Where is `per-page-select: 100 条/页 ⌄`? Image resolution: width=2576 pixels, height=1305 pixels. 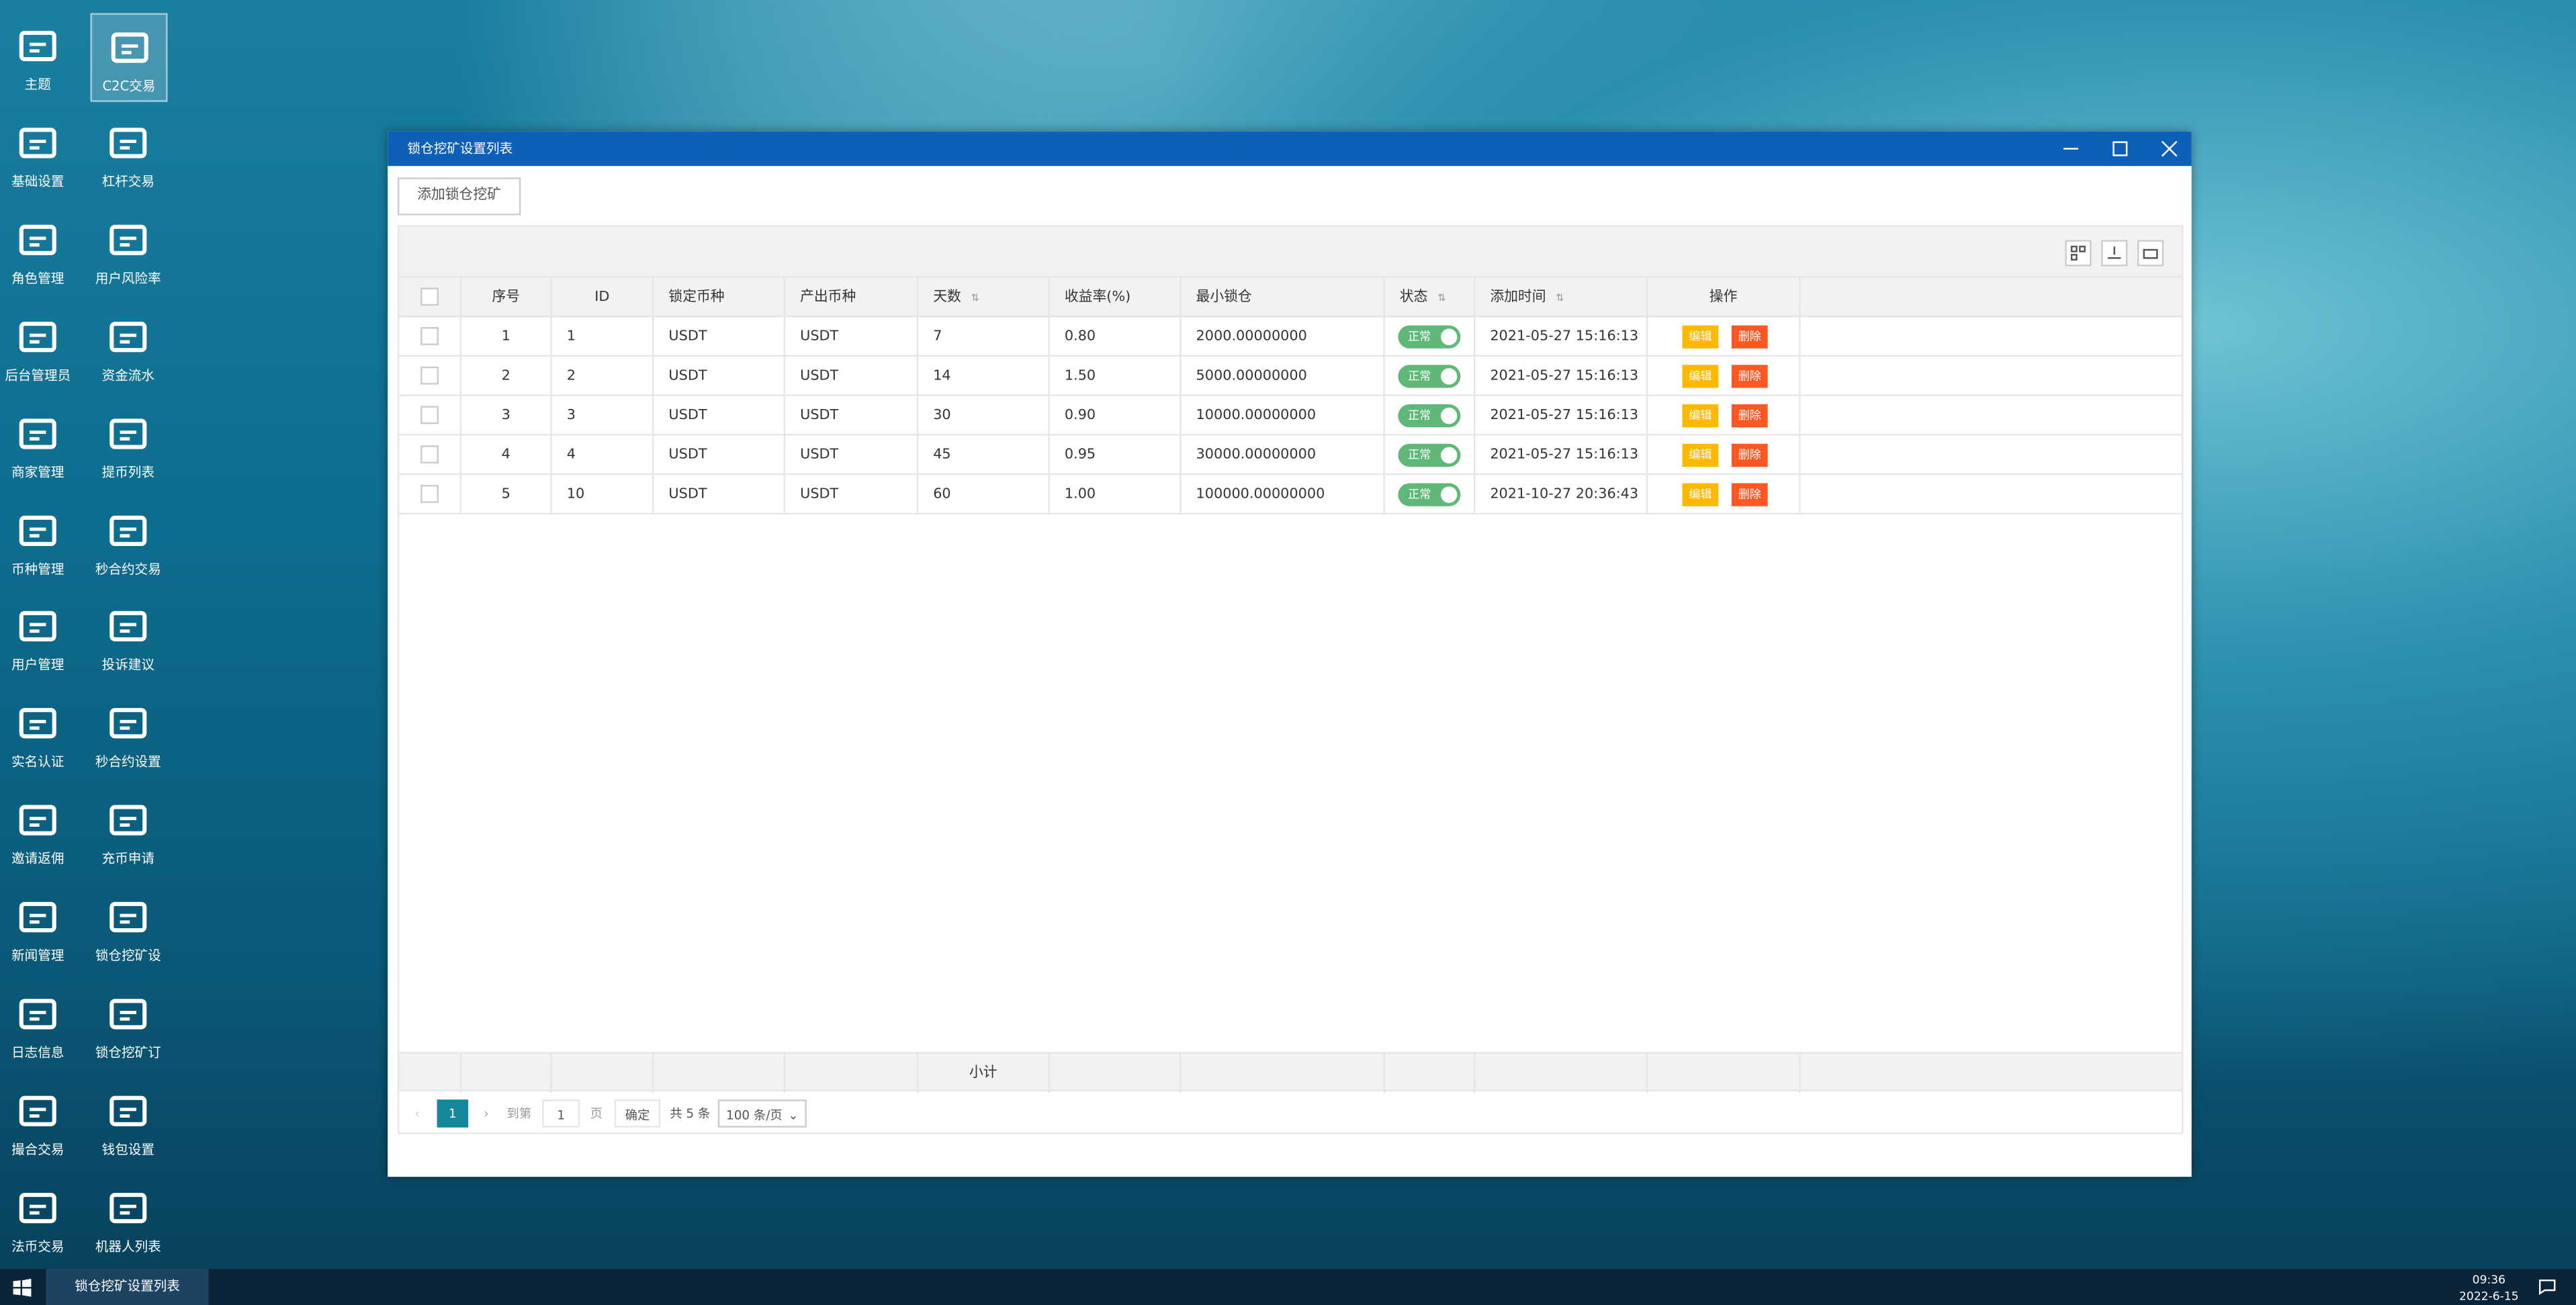
per-page-select: 100 条/页 ⌄ is located at coordinates (762, 1113).